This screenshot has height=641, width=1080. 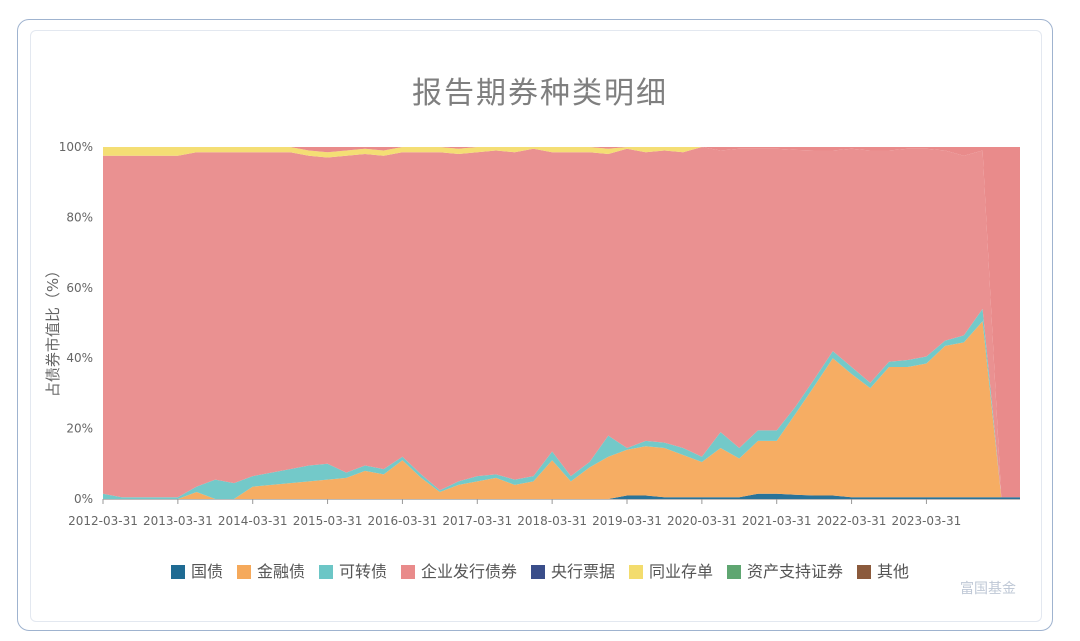 What do you see at coordinates (206, 571) in the screenshot?
I see `legend-label: 国债` at bounding box center [206, 571].